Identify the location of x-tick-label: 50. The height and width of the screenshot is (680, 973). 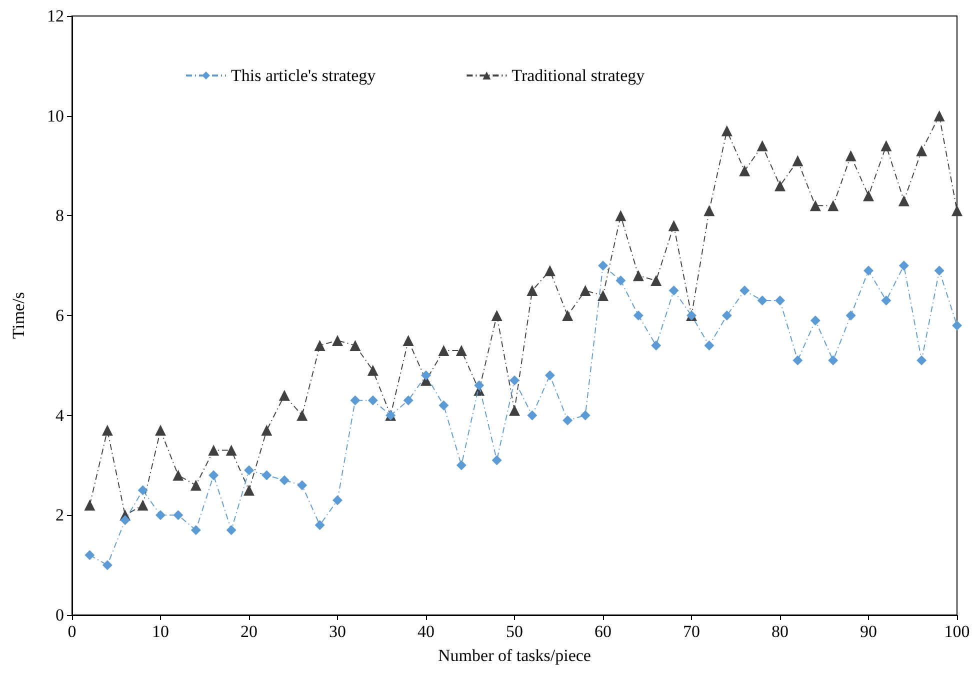
(514, 631).